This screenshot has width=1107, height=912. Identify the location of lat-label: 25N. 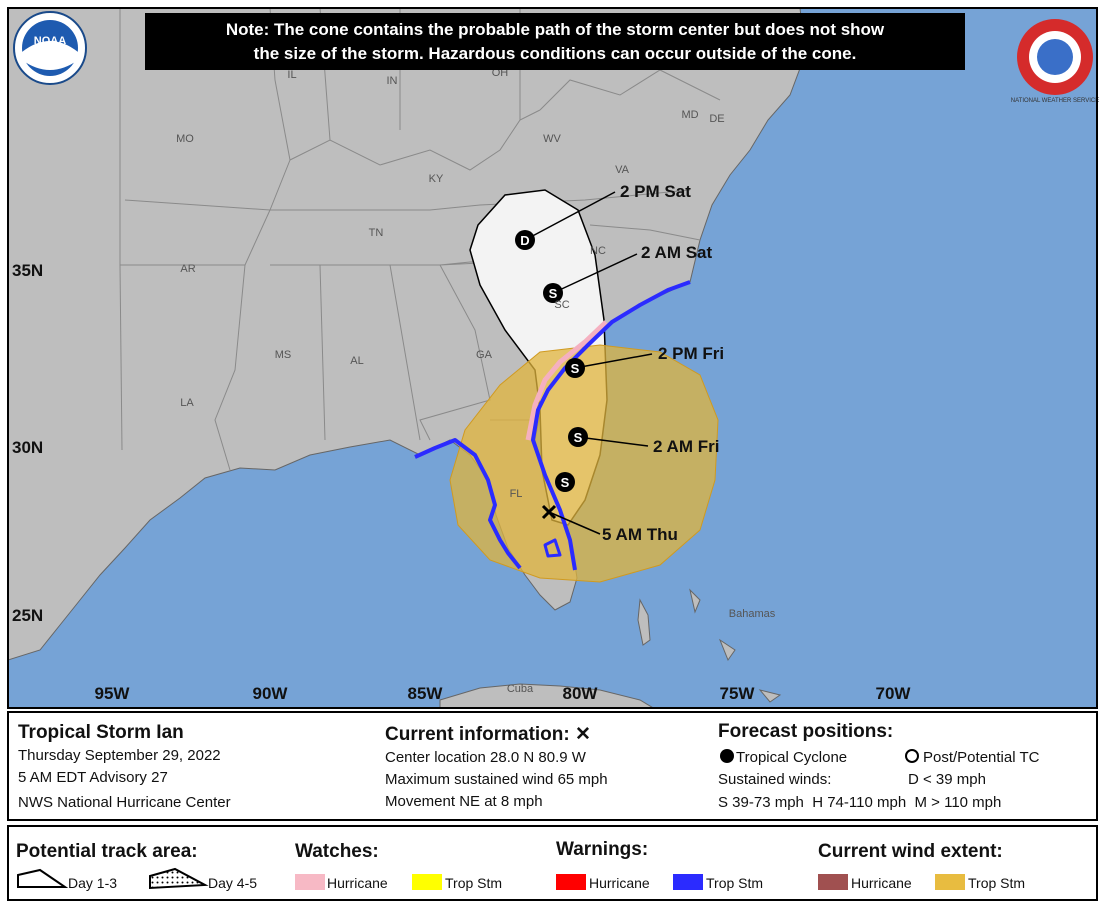
(27, 615).